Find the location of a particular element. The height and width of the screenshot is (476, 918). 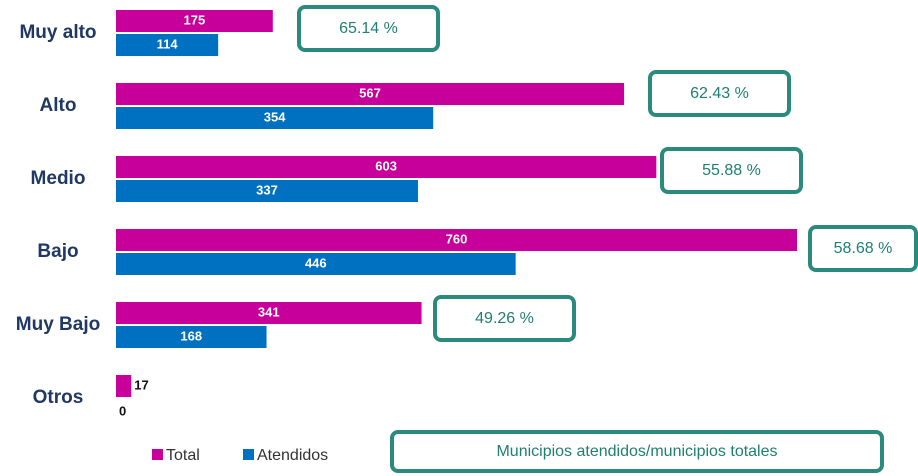

value-label: 354 is located at coordinates (275, 116).